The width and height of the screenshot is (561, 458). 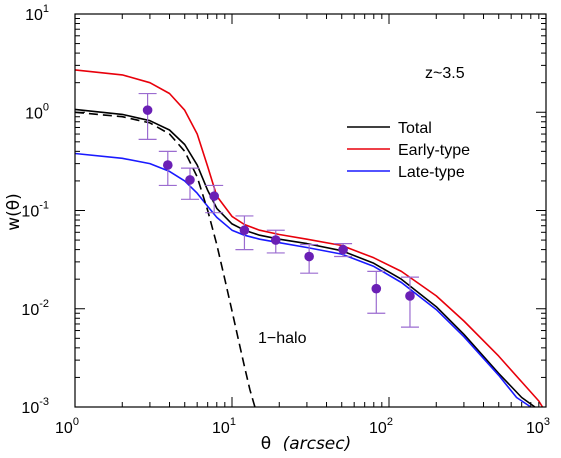 I want to click on legend-label-early-type: Early-type, so click(x=434, y=150).